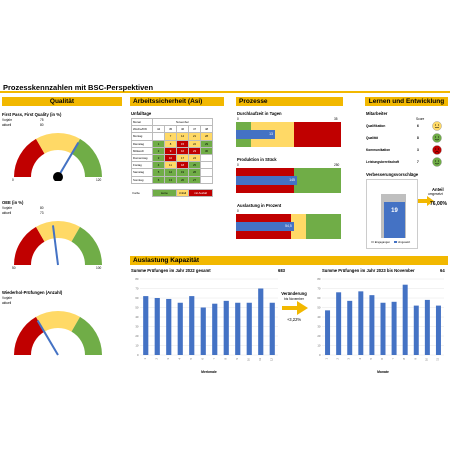 The width and height of the screenshot is (450, 450). I want to click on mitarbeiter-score: 8, so click(418, 138).